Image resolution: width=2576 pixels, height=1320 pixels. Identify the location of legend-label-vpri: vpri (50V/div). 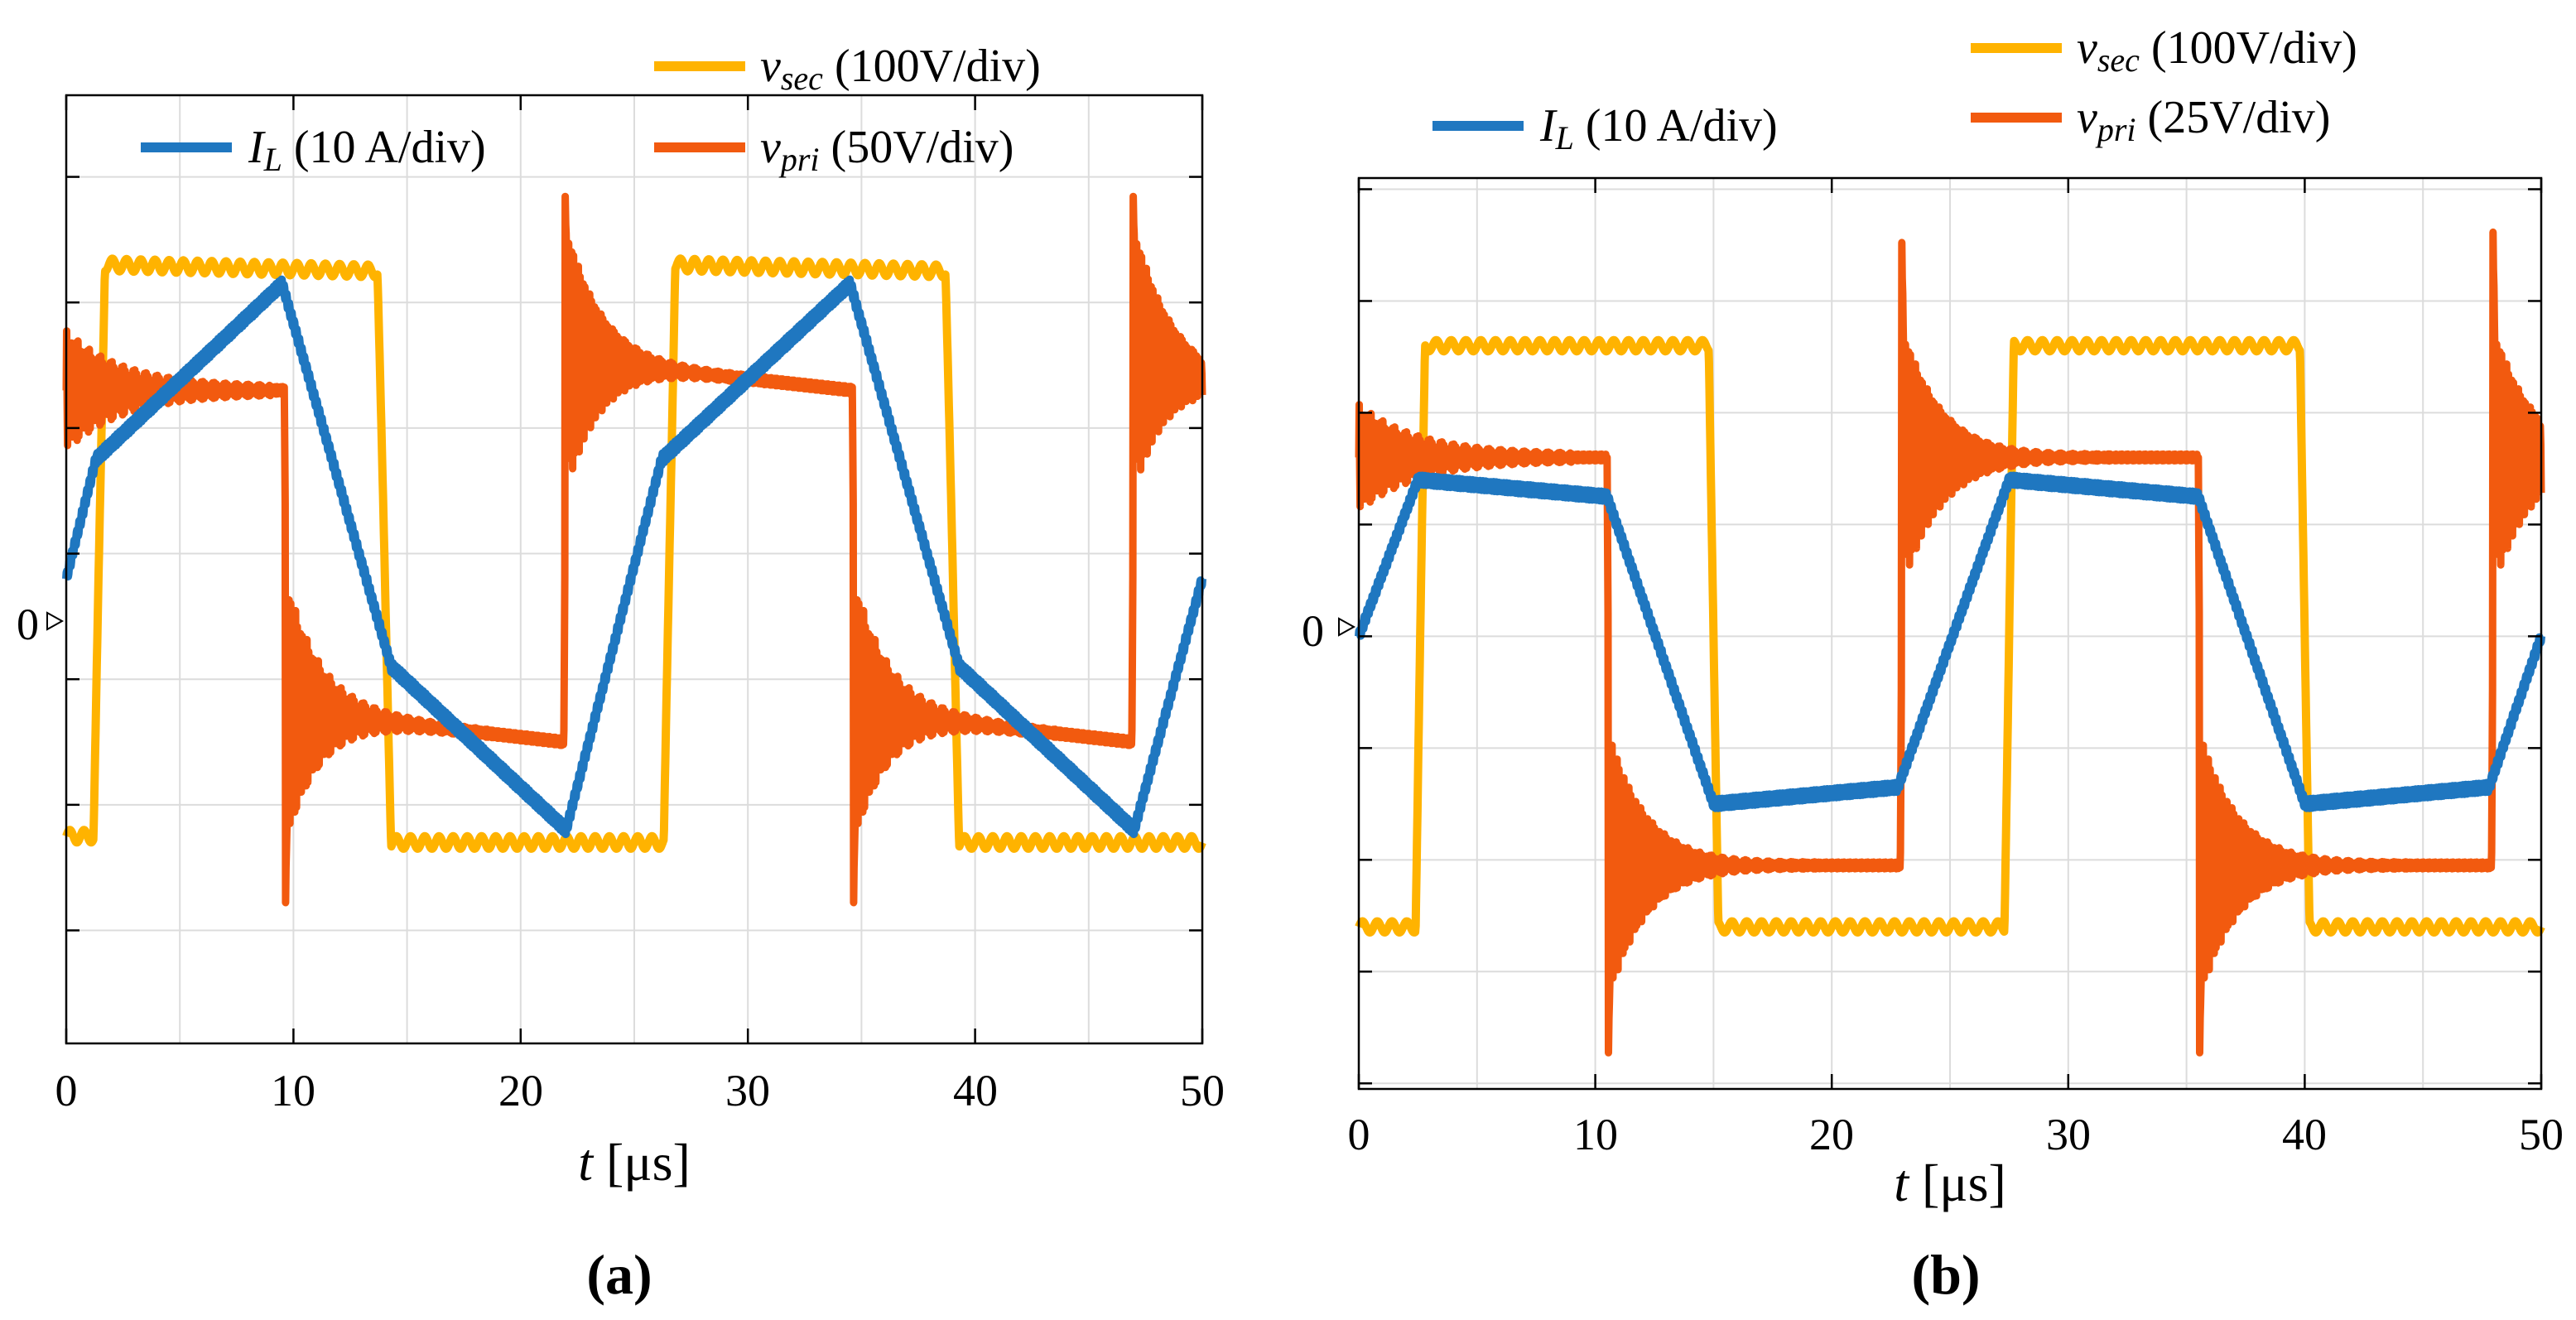
(887, 150).